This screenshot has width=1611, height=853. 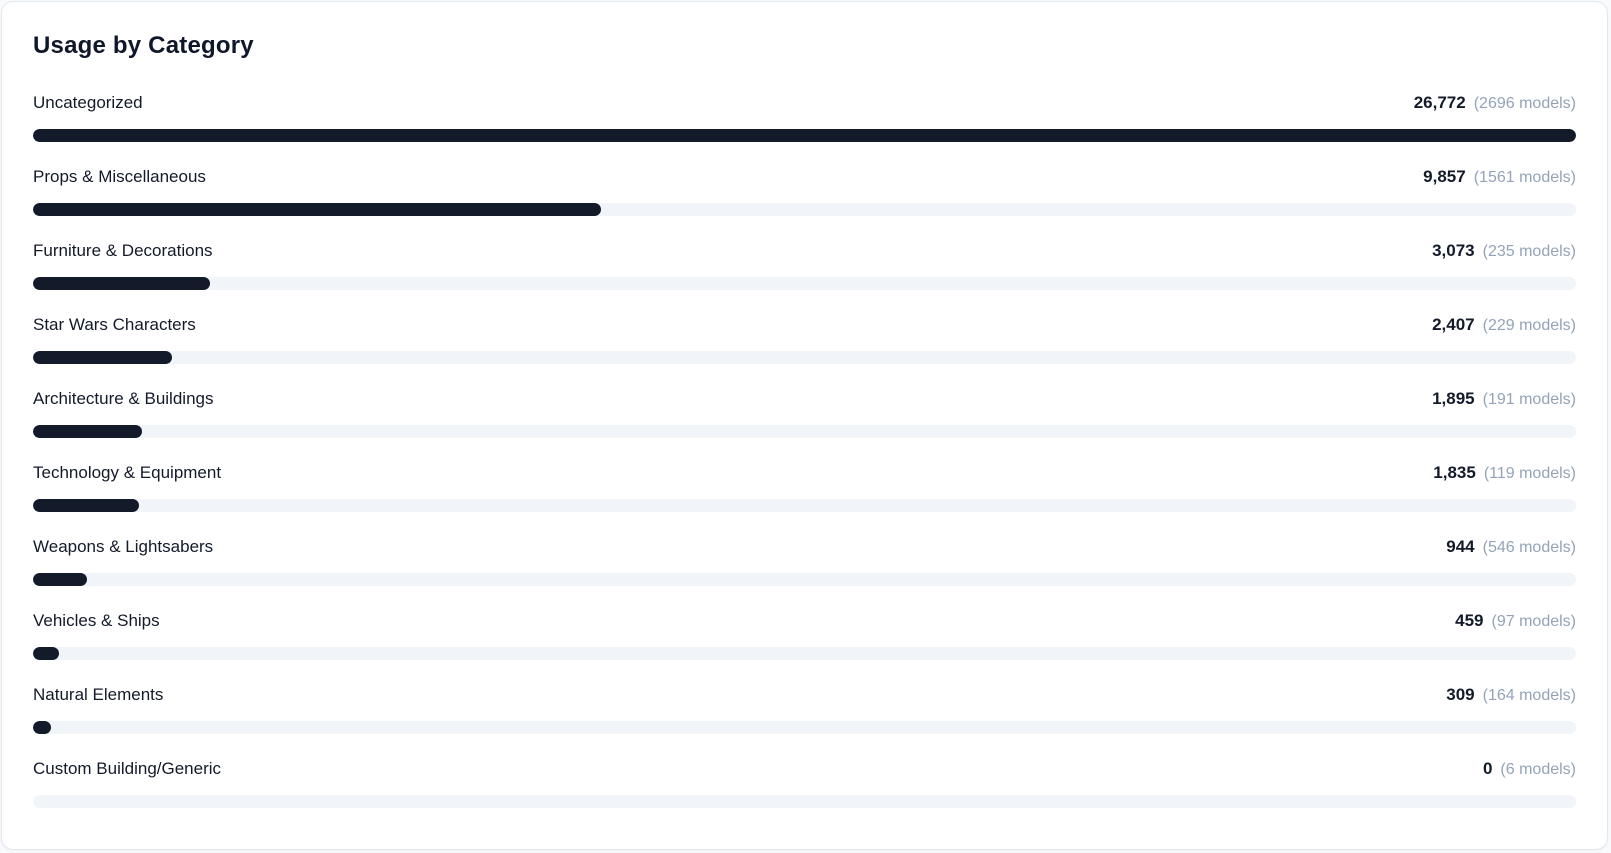 What do you see at coordinates (1487, 768) in the screenshot?
I see `usage-count: 0` at bounding box center [1487, 768].